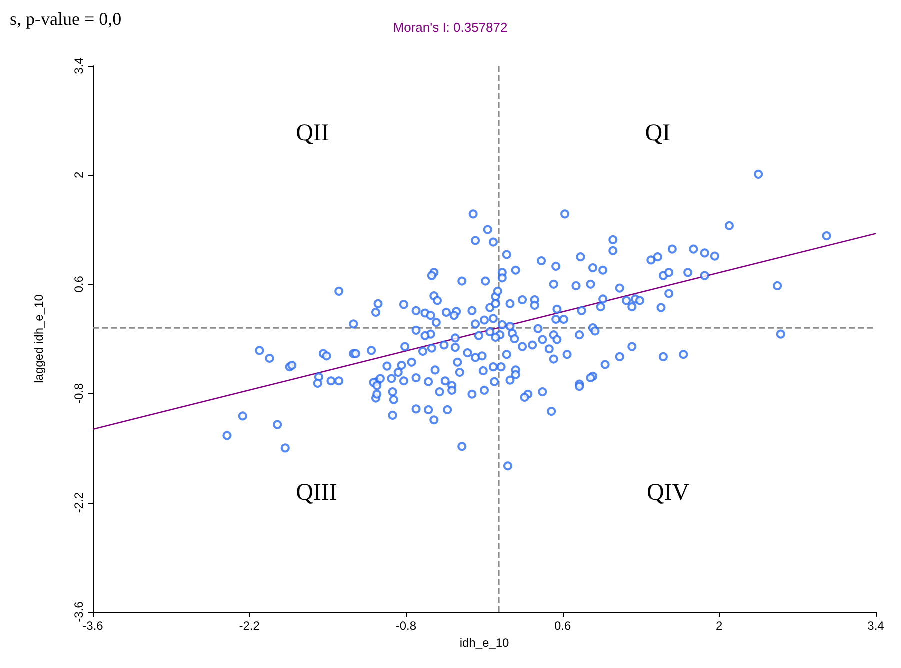  I want to click on y-tick-label: -2.2, so click(79, 503).